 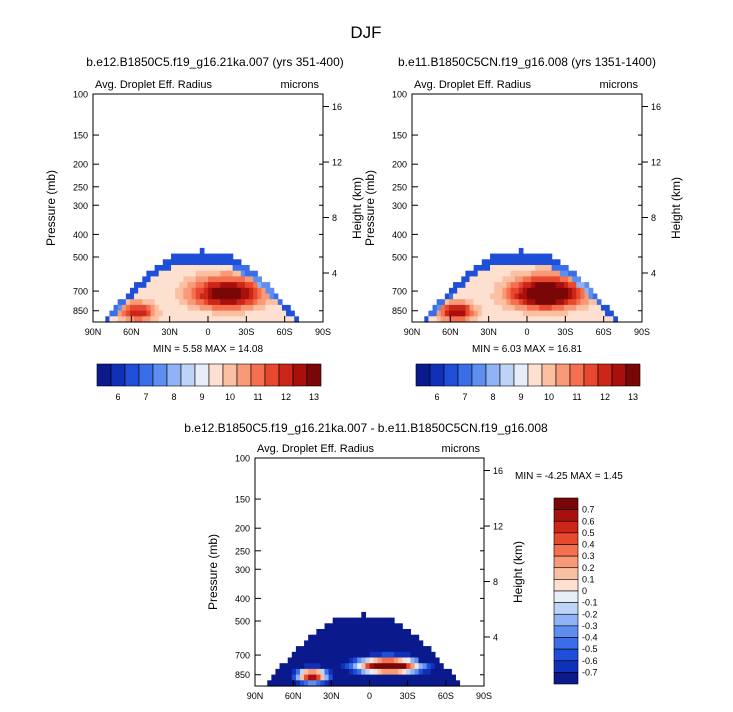 What do you see at coordinates (569, 476) in the screenshot?
I see `stats-label: MIN = -4.25 MAX = 1.45` at bounding box center [569, 476].